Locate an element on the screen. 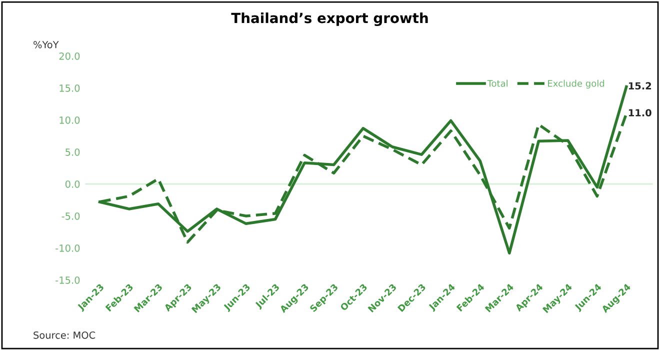  y-tick-label: -5.0 is located at coordinates (71, 216).